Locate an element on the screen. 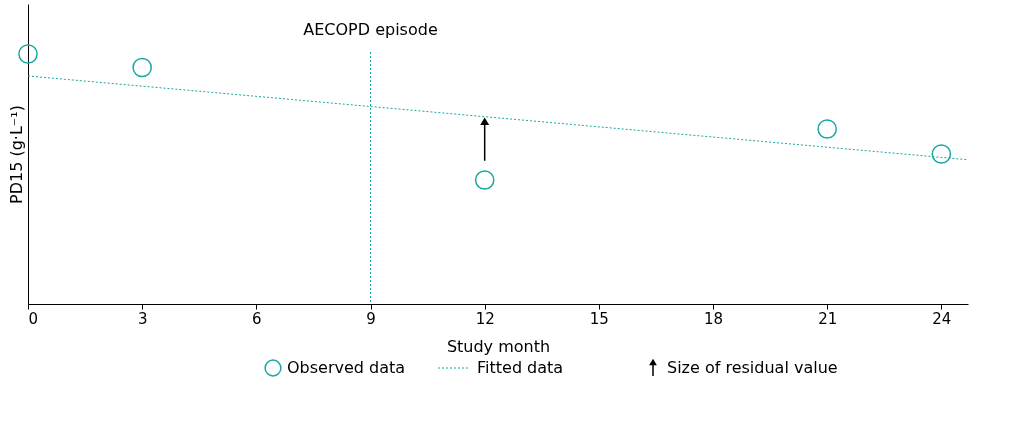  x-tick-label: 24 is located at coordinates (942, 318).